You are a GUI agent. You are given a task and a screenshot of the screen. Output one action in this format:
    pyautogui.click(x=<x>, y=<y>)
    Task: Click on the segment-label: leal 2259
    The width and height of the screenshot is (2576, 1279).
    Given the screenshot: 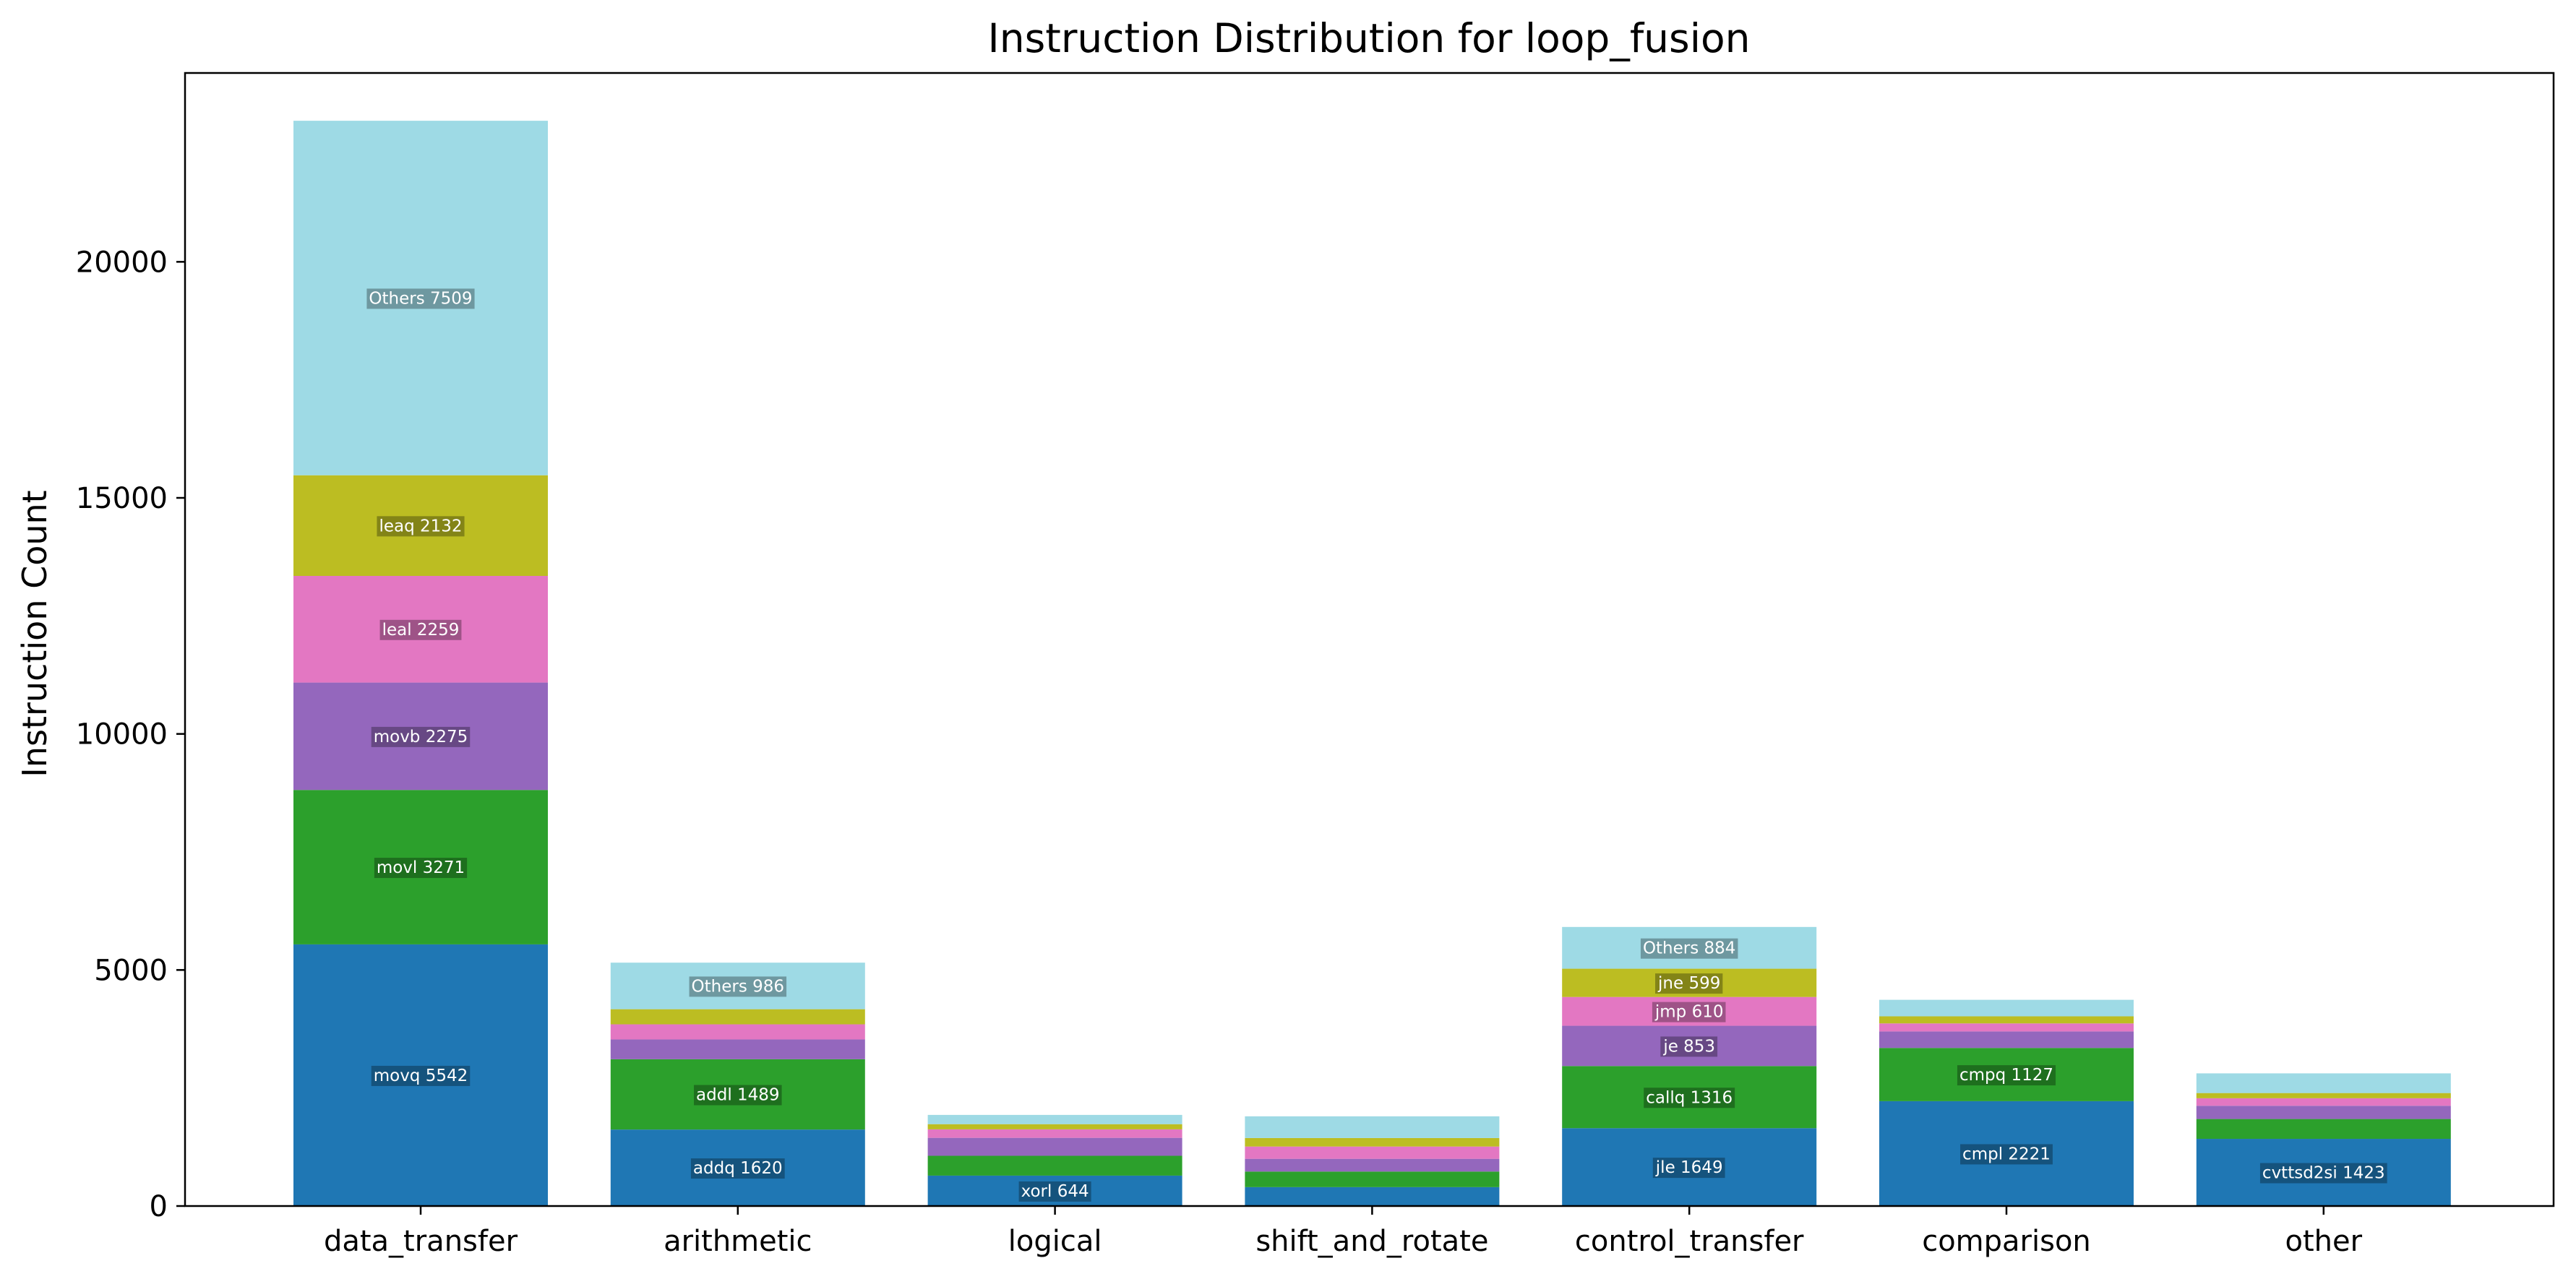 What is the action you would take?
    pyautogui.click(x=421, y=630)
    